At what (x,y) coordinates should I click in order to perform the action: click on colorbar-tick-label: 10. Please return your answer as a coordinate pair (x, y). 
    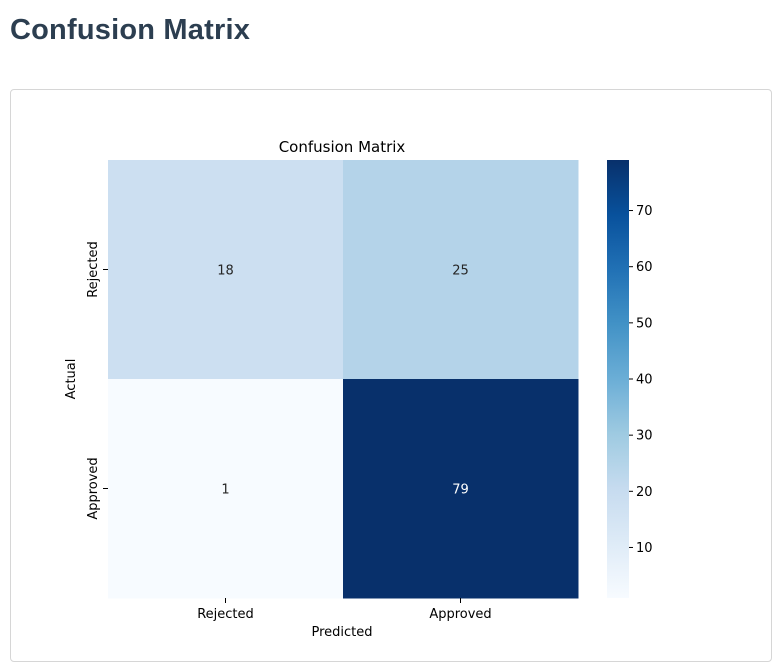
    Looking at the image, I should click on (644, 548).